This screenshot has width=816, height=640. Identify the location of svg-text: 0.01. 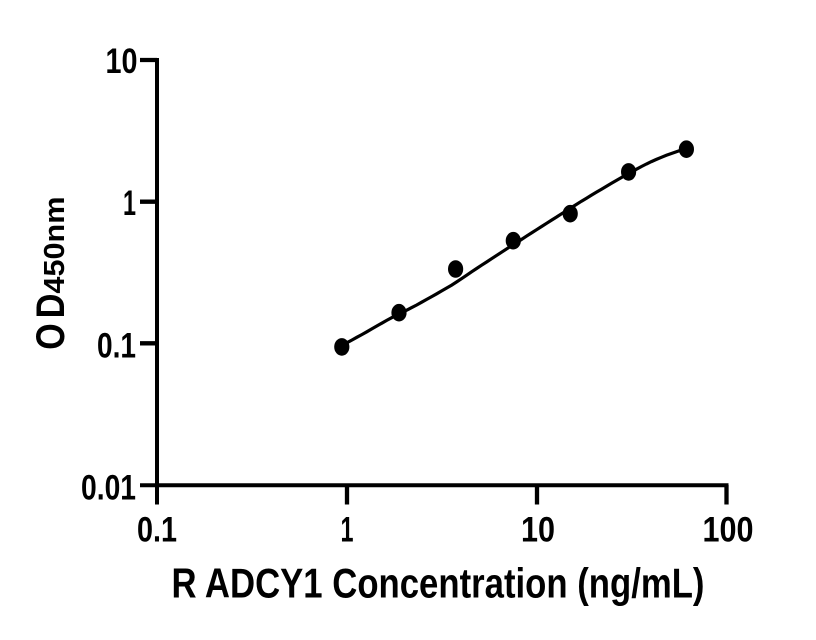
(108, 488).